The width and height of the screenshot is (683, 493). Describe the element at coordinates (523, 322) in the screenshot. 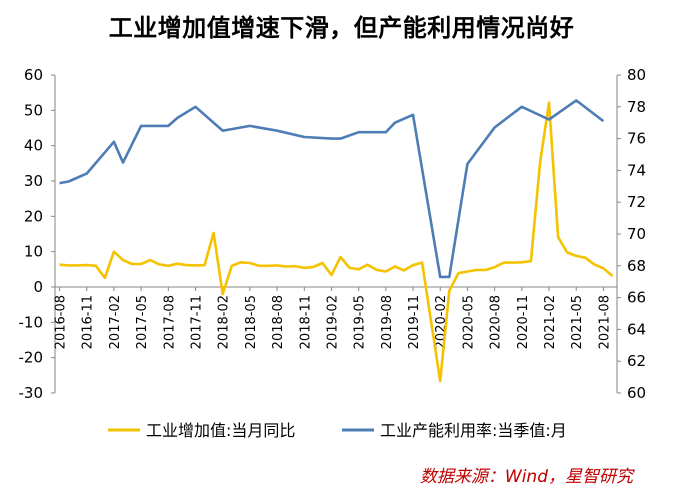

I see `x-axis-tick-label: 2020-11` at that location.